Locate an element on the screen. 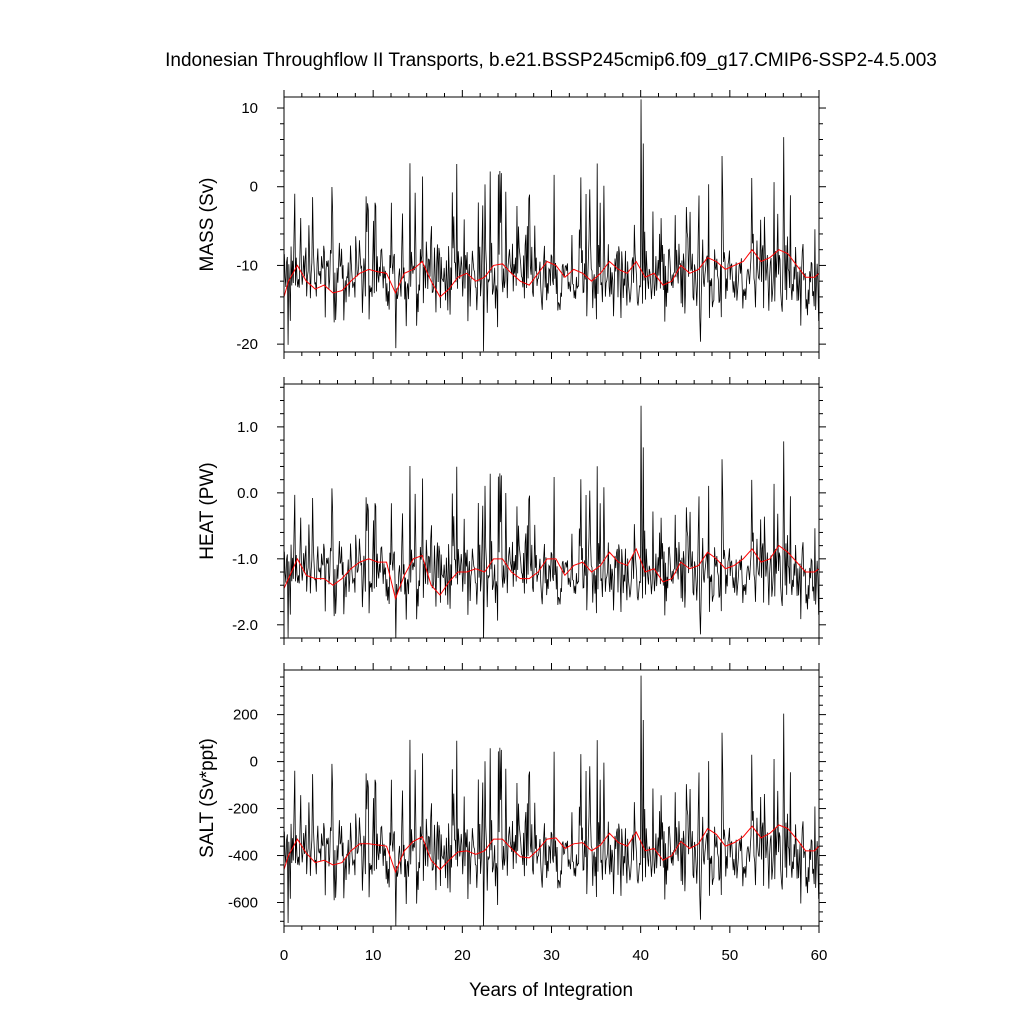  salt-smoothed-series-line is located at coordinates (551, 849).